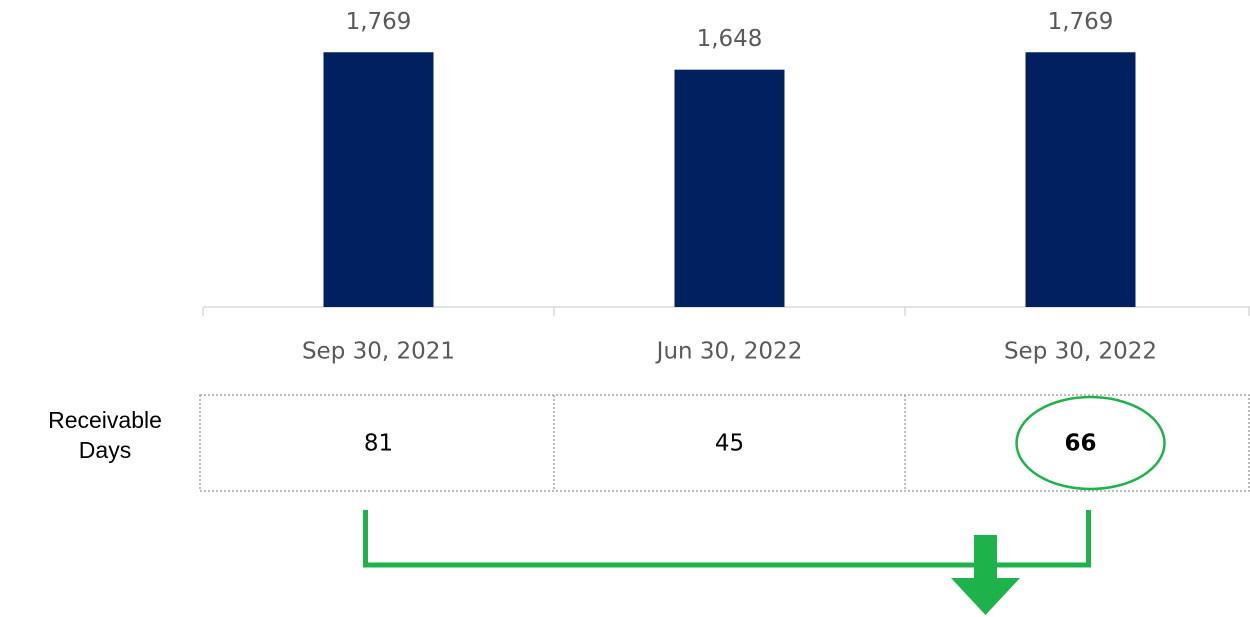  Describe the element at coordinates (730, 39) in the screenshot. I see `value-label: 1,648` at that location.